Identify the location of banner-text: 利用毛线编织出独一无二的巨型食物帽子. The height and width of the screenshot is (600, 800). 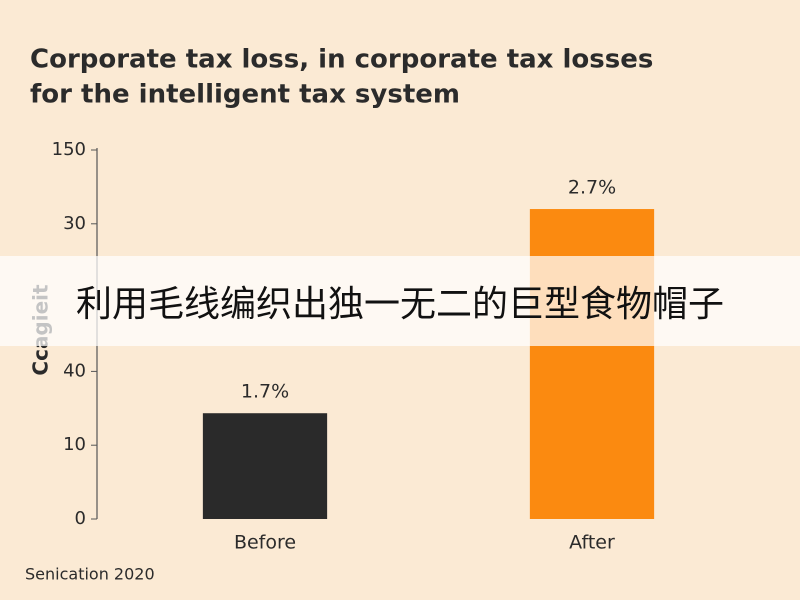
(399, 304).